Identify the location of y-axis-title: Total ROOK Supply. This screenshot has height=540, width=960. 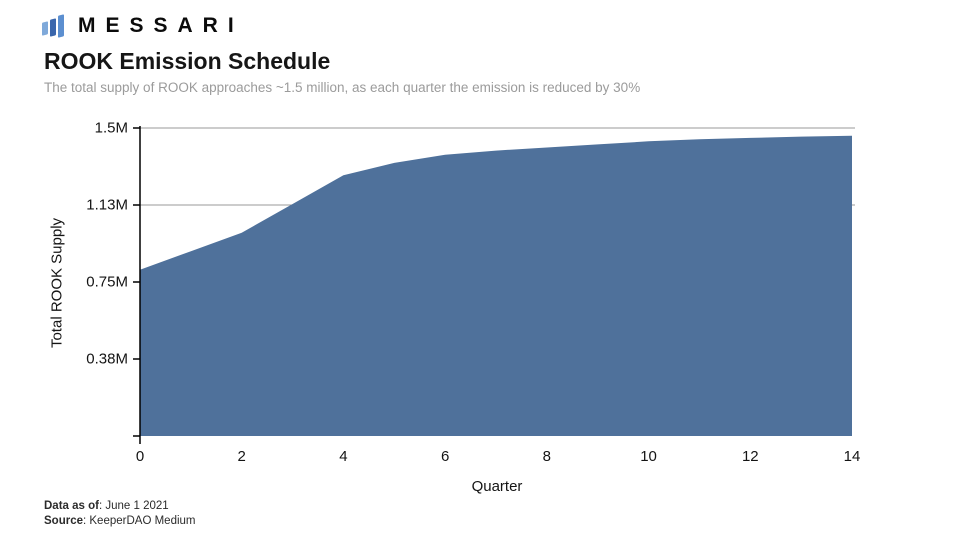
(57, 283).